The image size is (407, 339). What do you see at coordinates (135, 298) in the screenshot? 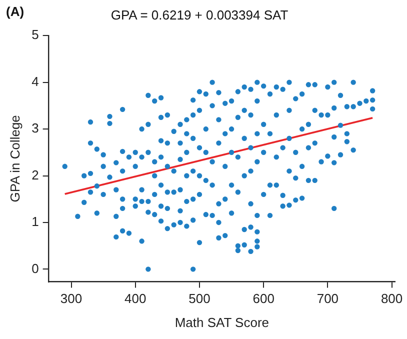
I see `x-tick-label: 400` at bounding box center [135, 298].